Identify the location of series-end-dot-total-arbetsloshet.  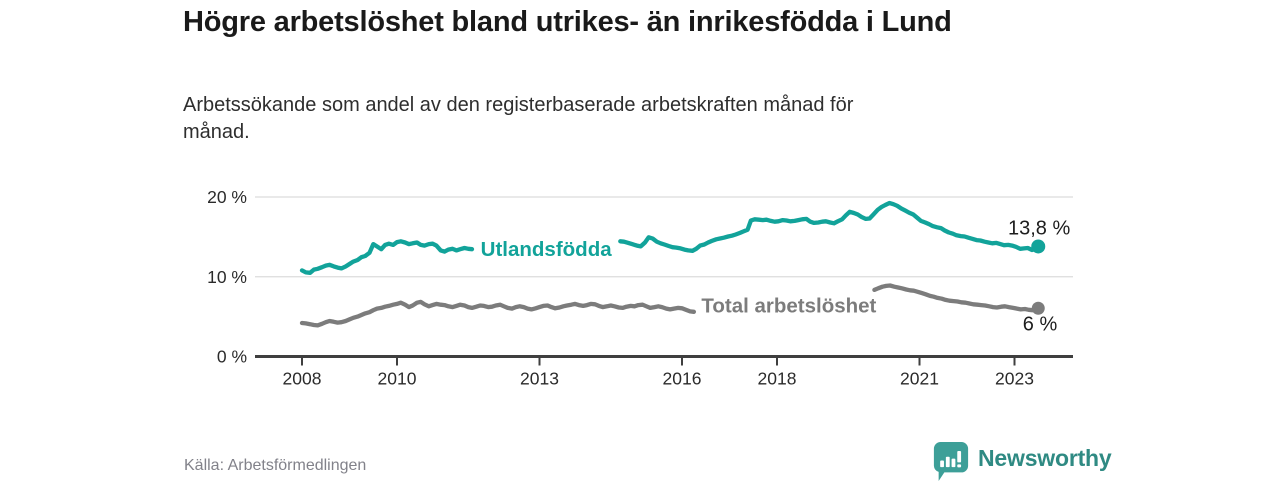
(1038, 308).